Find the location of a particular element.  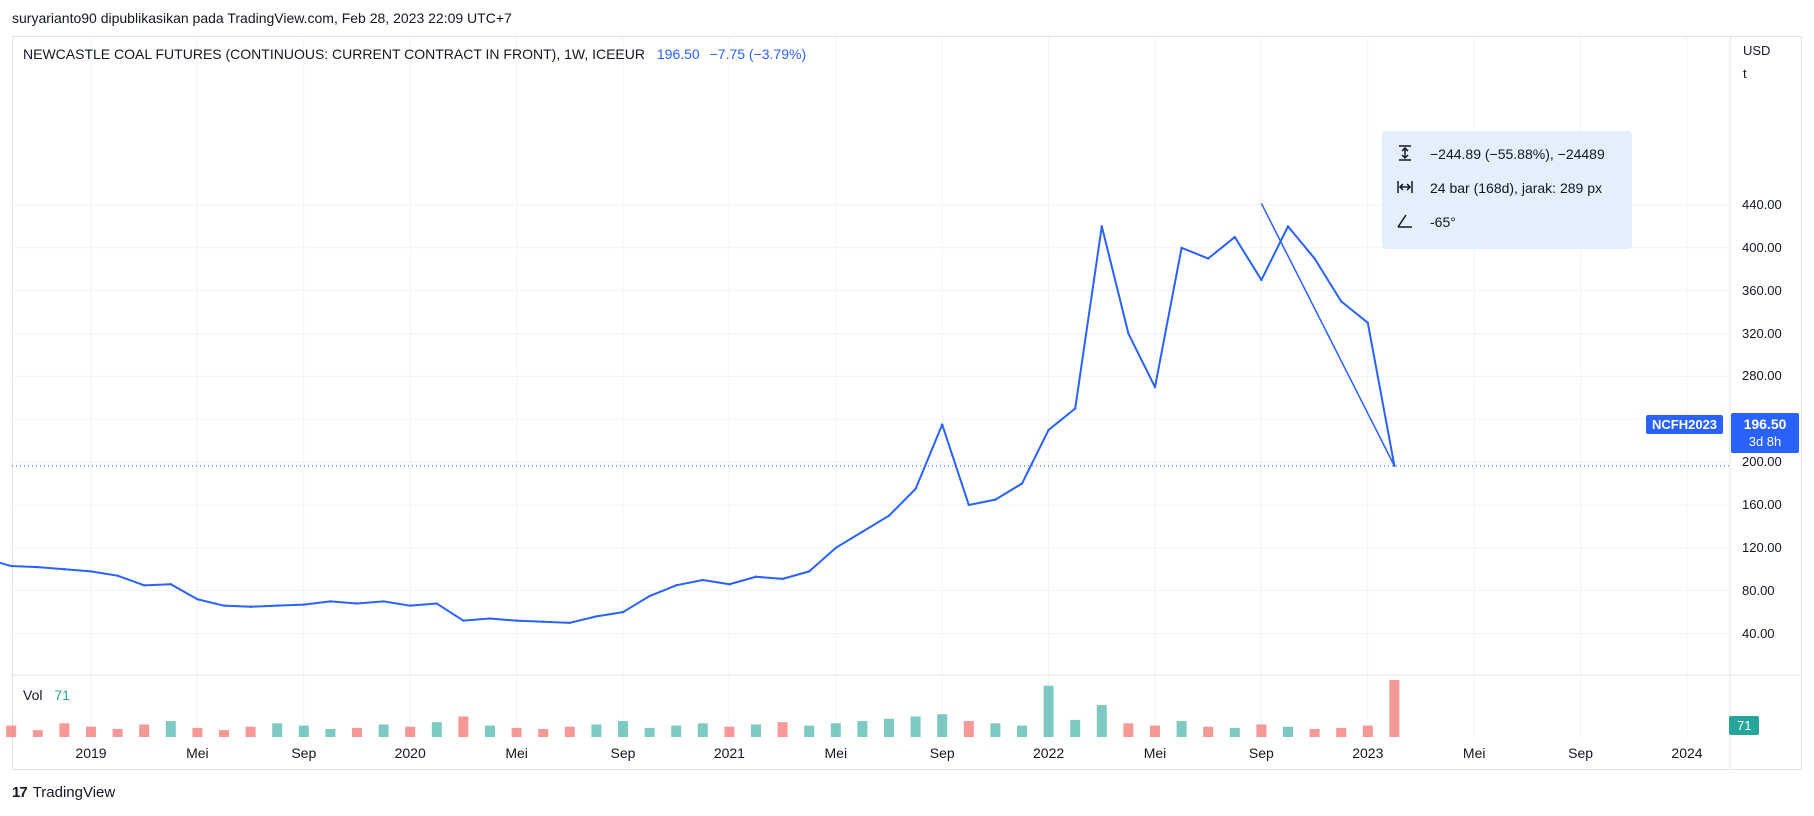

price-tick-label: 80.00 is located at coordinates (1758, 590).